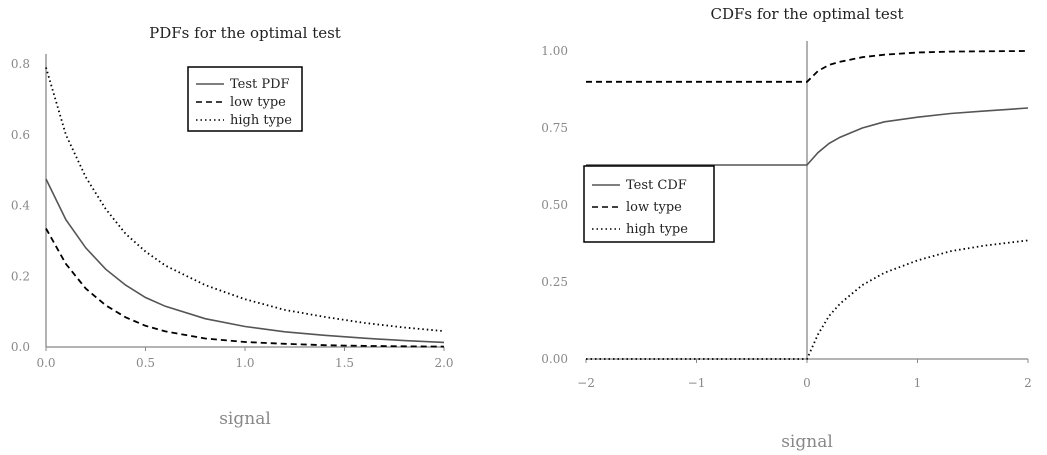 The height and width of the screenshot is (455, 1047). What do you see at coordinates (554, 282) in the screenshot?
I see `y-tick-label: 0.25` at bounding box center [554, 282].